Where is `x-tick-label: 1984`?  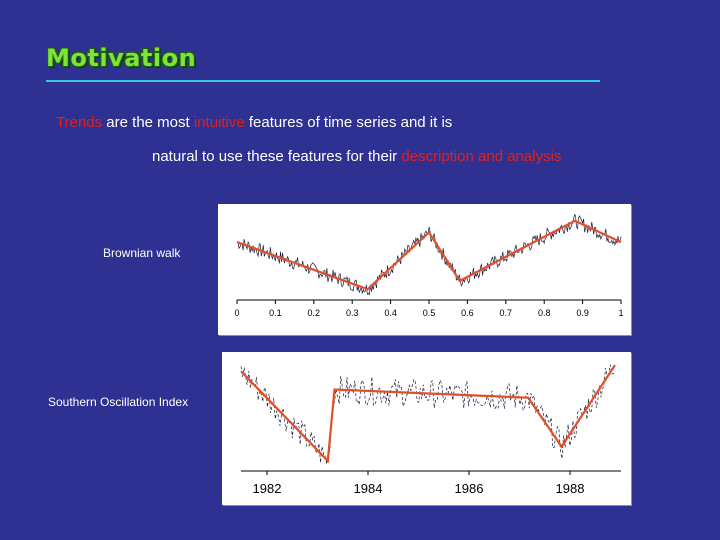
x-tick-label: 1984 is located at coordinates (368, 488).